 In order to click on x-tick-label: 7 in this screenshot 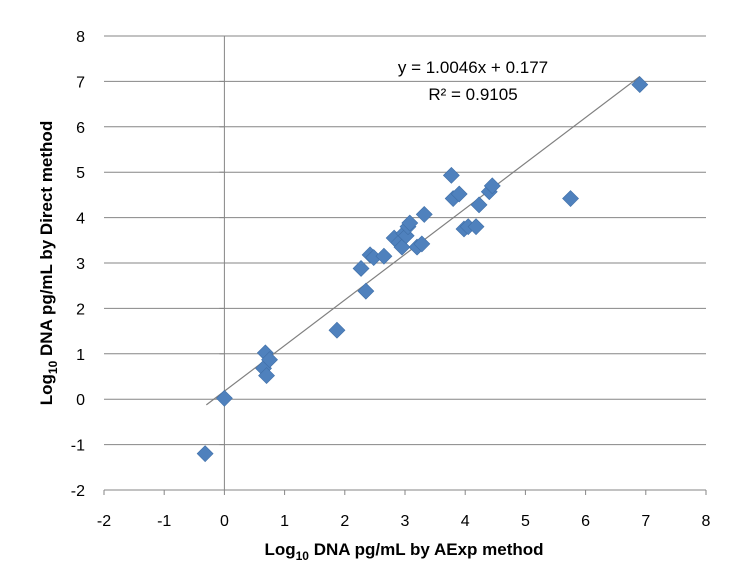, I will do `click(645, 521)`.